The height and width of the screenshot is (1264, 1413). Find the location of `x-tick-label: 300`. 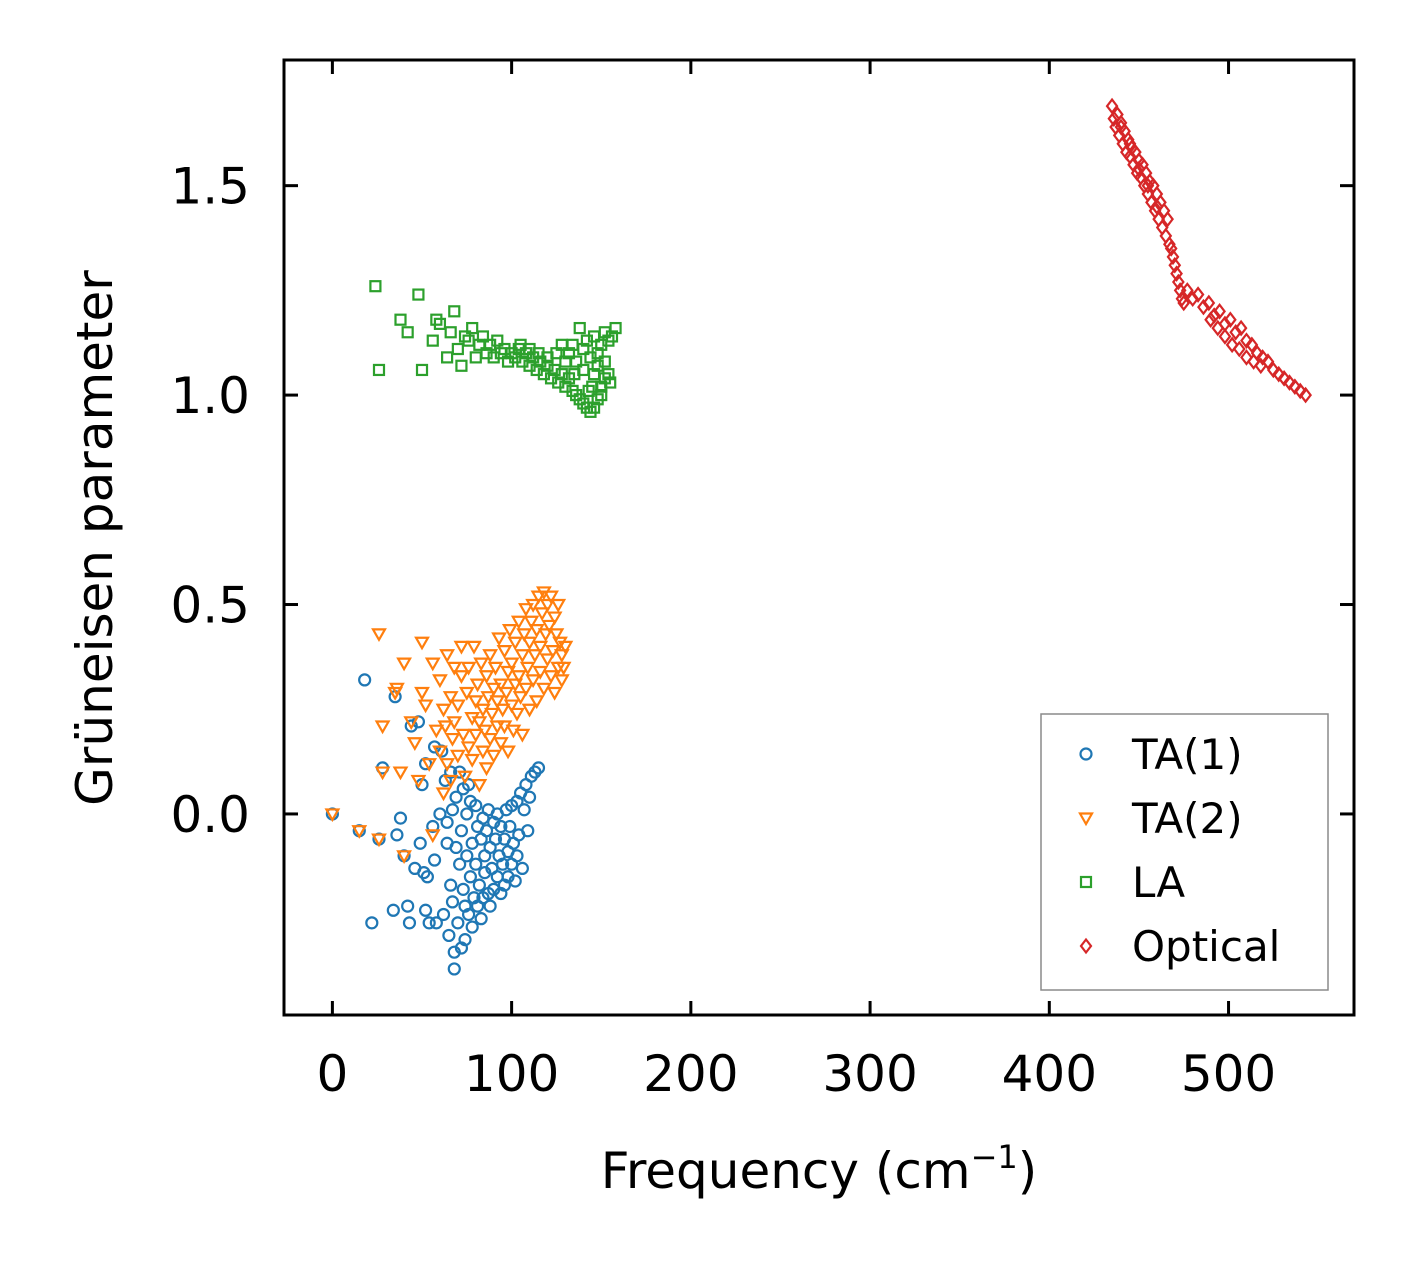

x-tick-label: 300 is located at coordinates (869, 1074).